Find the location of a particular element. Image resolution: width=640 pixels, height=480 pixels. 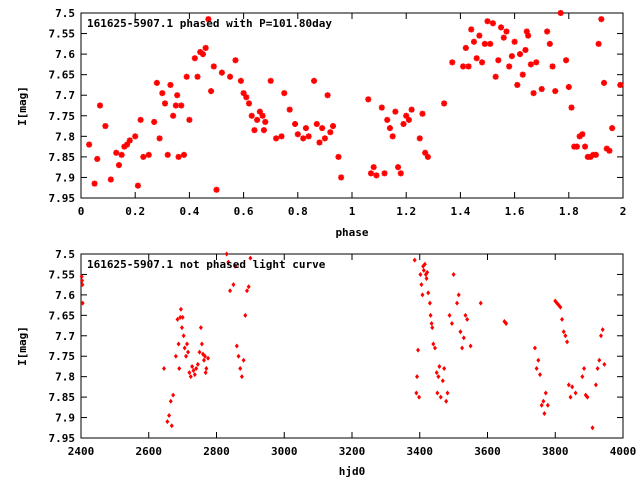

y-tick-label: 7.65 is located at coordinates (62, 75).